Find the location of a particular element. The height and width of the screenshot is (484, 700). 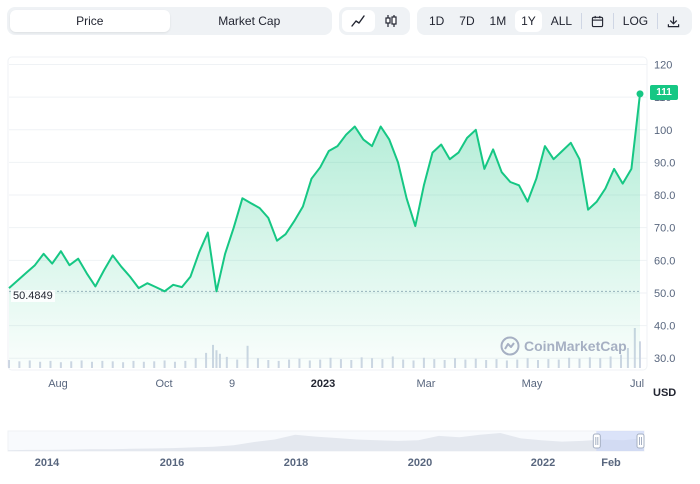

navigator-year-label: 2014 is located at coordinates (47, 463).